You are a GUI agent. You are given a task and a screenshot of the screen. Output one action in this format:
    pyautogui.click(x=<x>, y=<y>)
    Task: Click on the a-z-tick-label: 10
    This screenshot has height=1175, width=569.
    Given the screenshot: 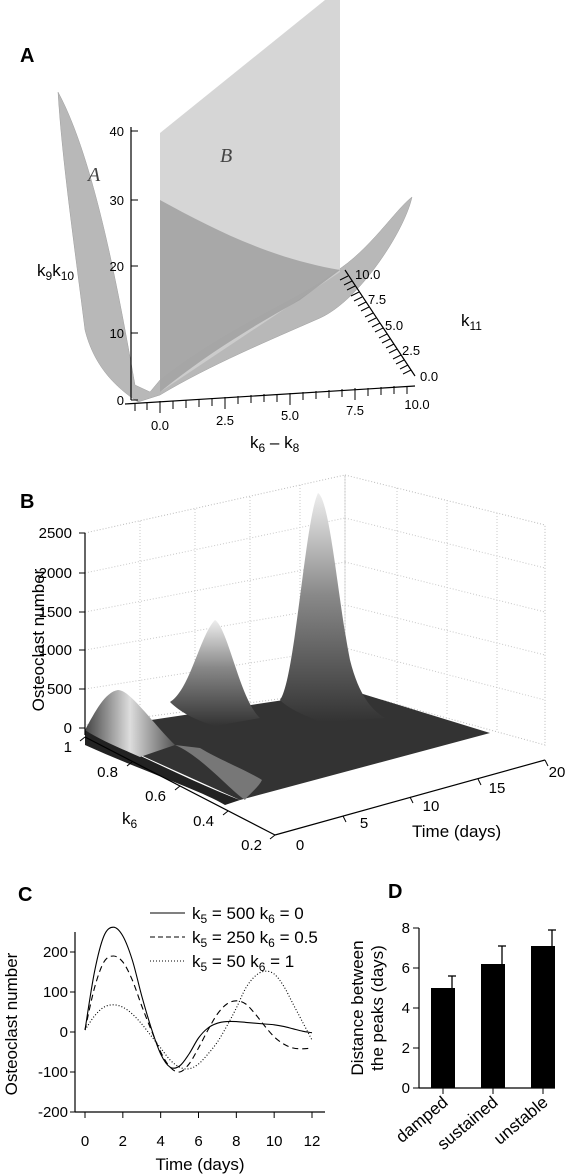 What is the action you would take?
    pyautogui.click(x=117, y=333)
    